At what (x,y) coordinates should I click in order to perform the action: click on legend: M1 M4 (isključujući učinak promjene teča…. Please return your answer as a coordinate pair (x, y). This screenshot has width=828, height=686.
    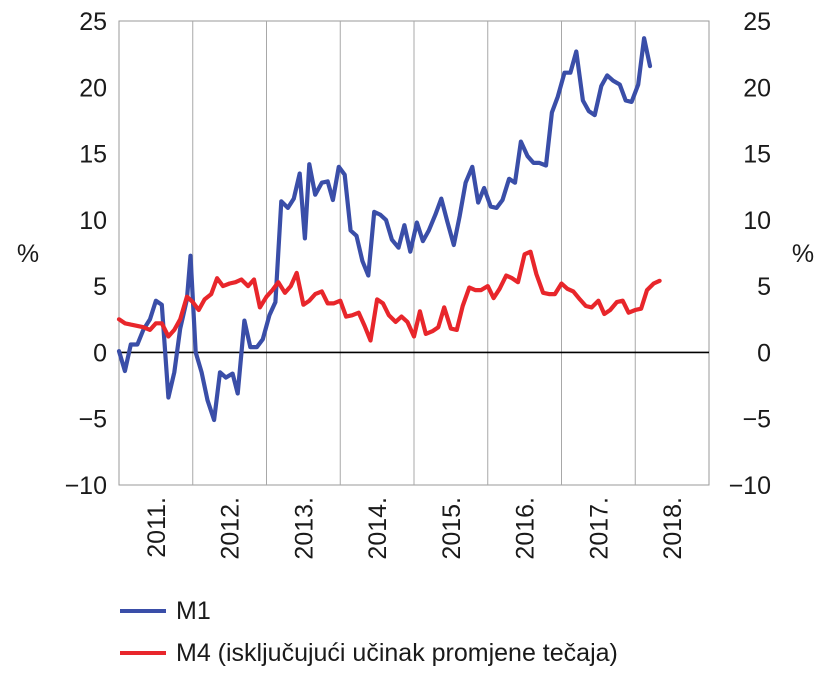
    Looking at the image, I should click on (369, 632).